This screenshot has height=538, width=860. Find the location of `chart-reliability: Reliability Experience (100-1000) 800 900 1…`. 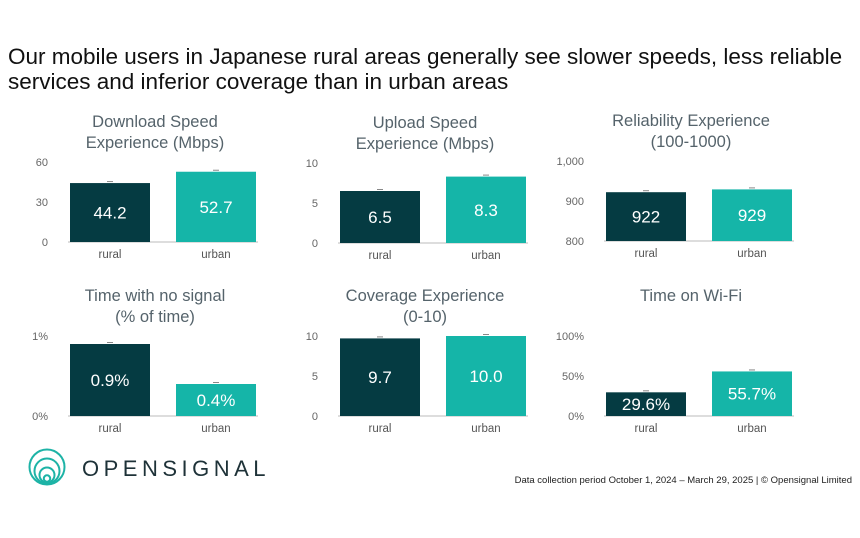

chart-reliability: Reliability Experience (100-1000) 800 900 1… is located at coordinates (686, 186).